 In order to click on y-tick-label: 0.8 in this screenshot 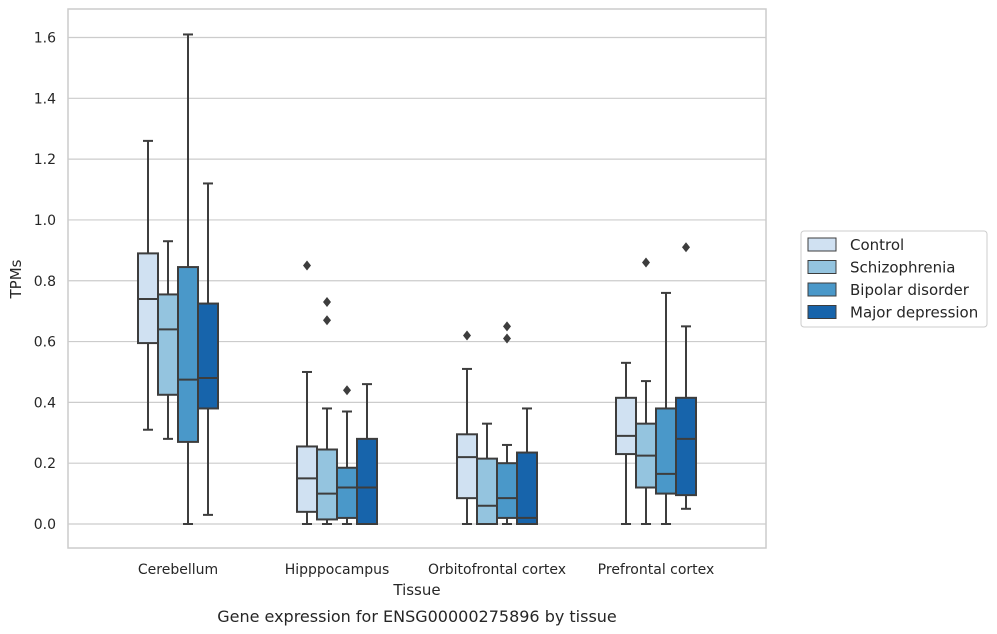, I will do `click(45, 282)`.